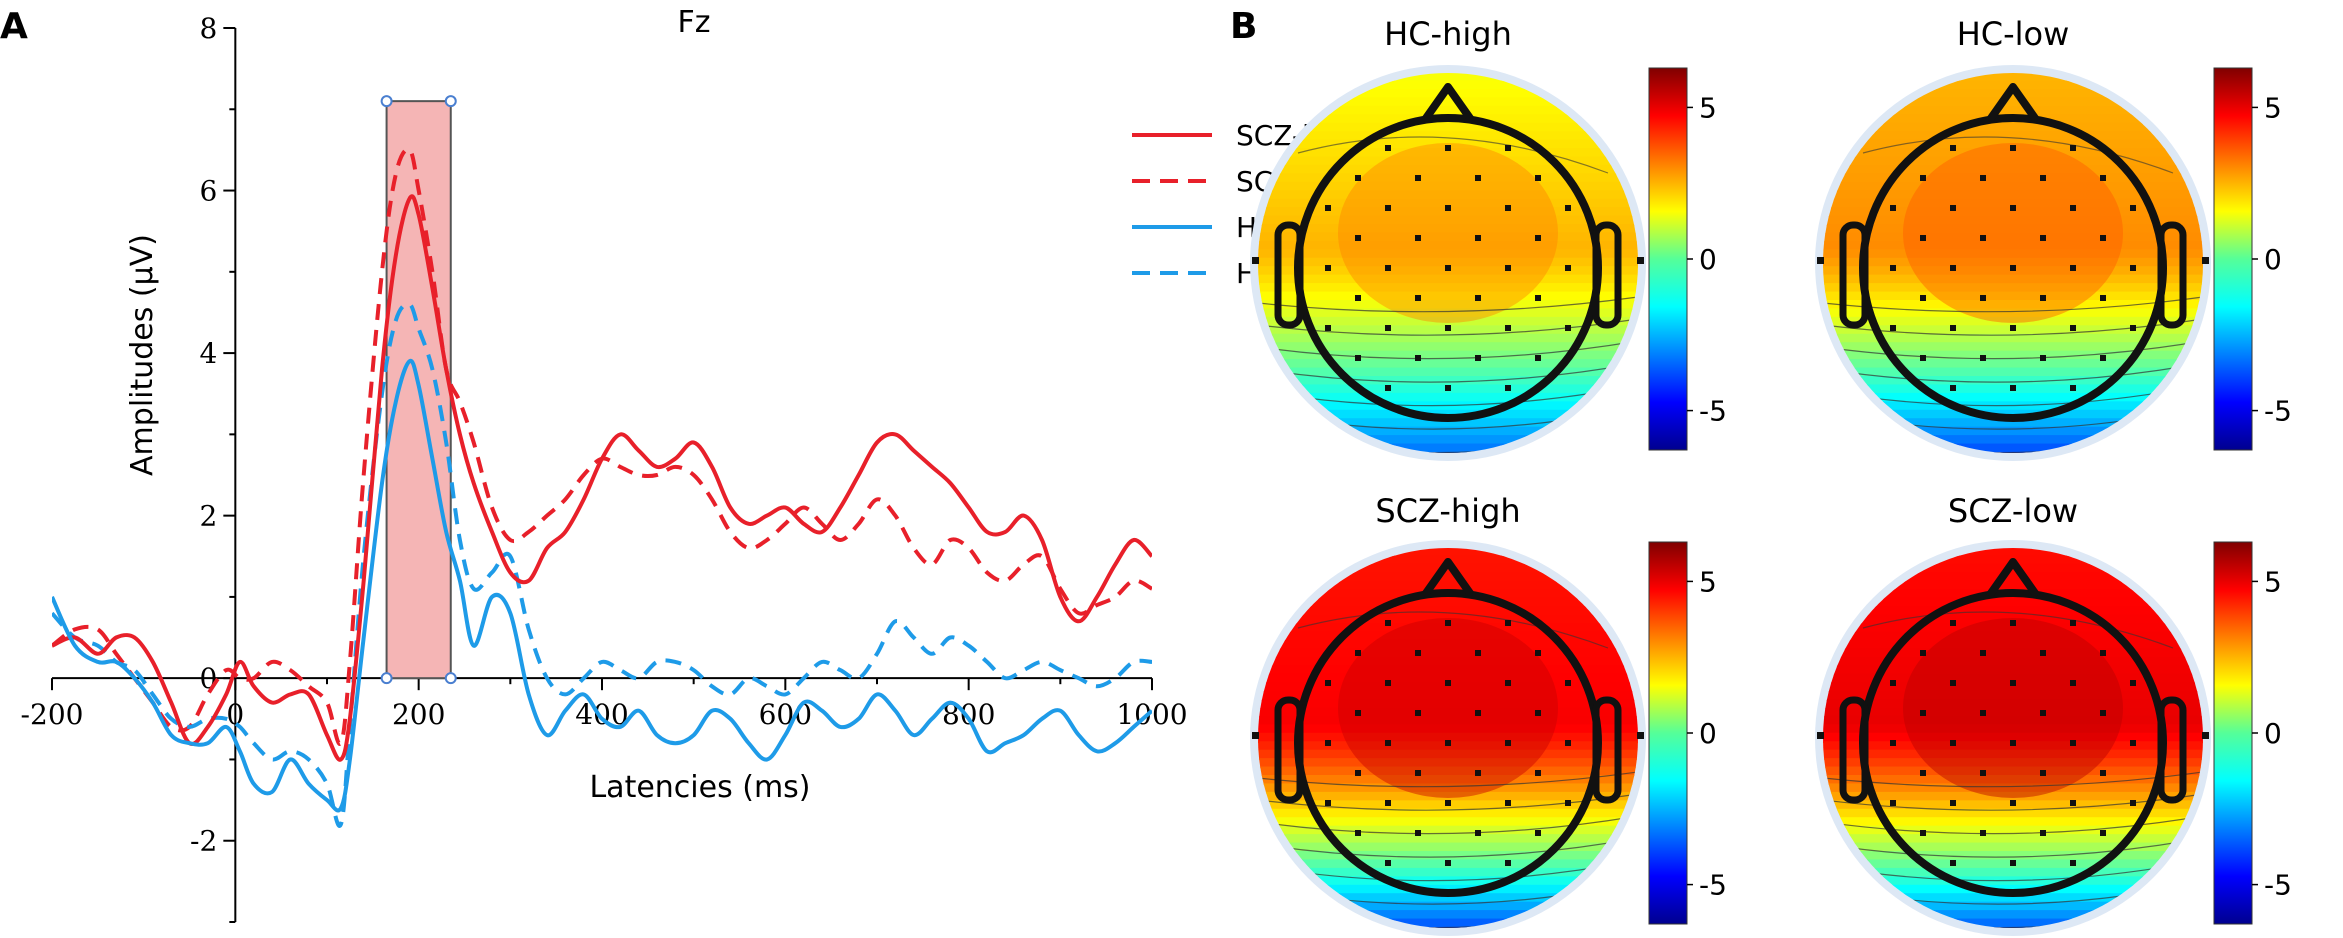 The height and width of the screenshot is (938, 2343). What do you see at coordinates (1447, 511) in the screenshot?
I see `topo-title: SCZ-high` at bounding box center [1447, 511].